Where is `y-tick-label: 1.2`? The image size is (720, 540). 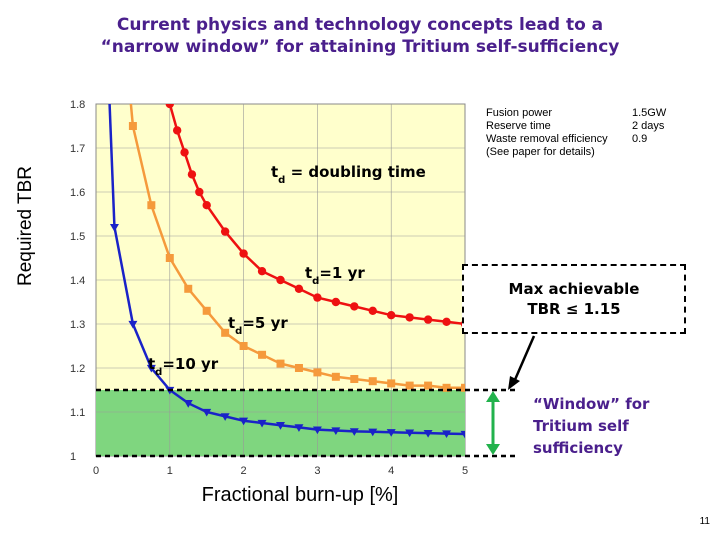 y-tick-label: 1.2 is located at coordinates (77, 369).